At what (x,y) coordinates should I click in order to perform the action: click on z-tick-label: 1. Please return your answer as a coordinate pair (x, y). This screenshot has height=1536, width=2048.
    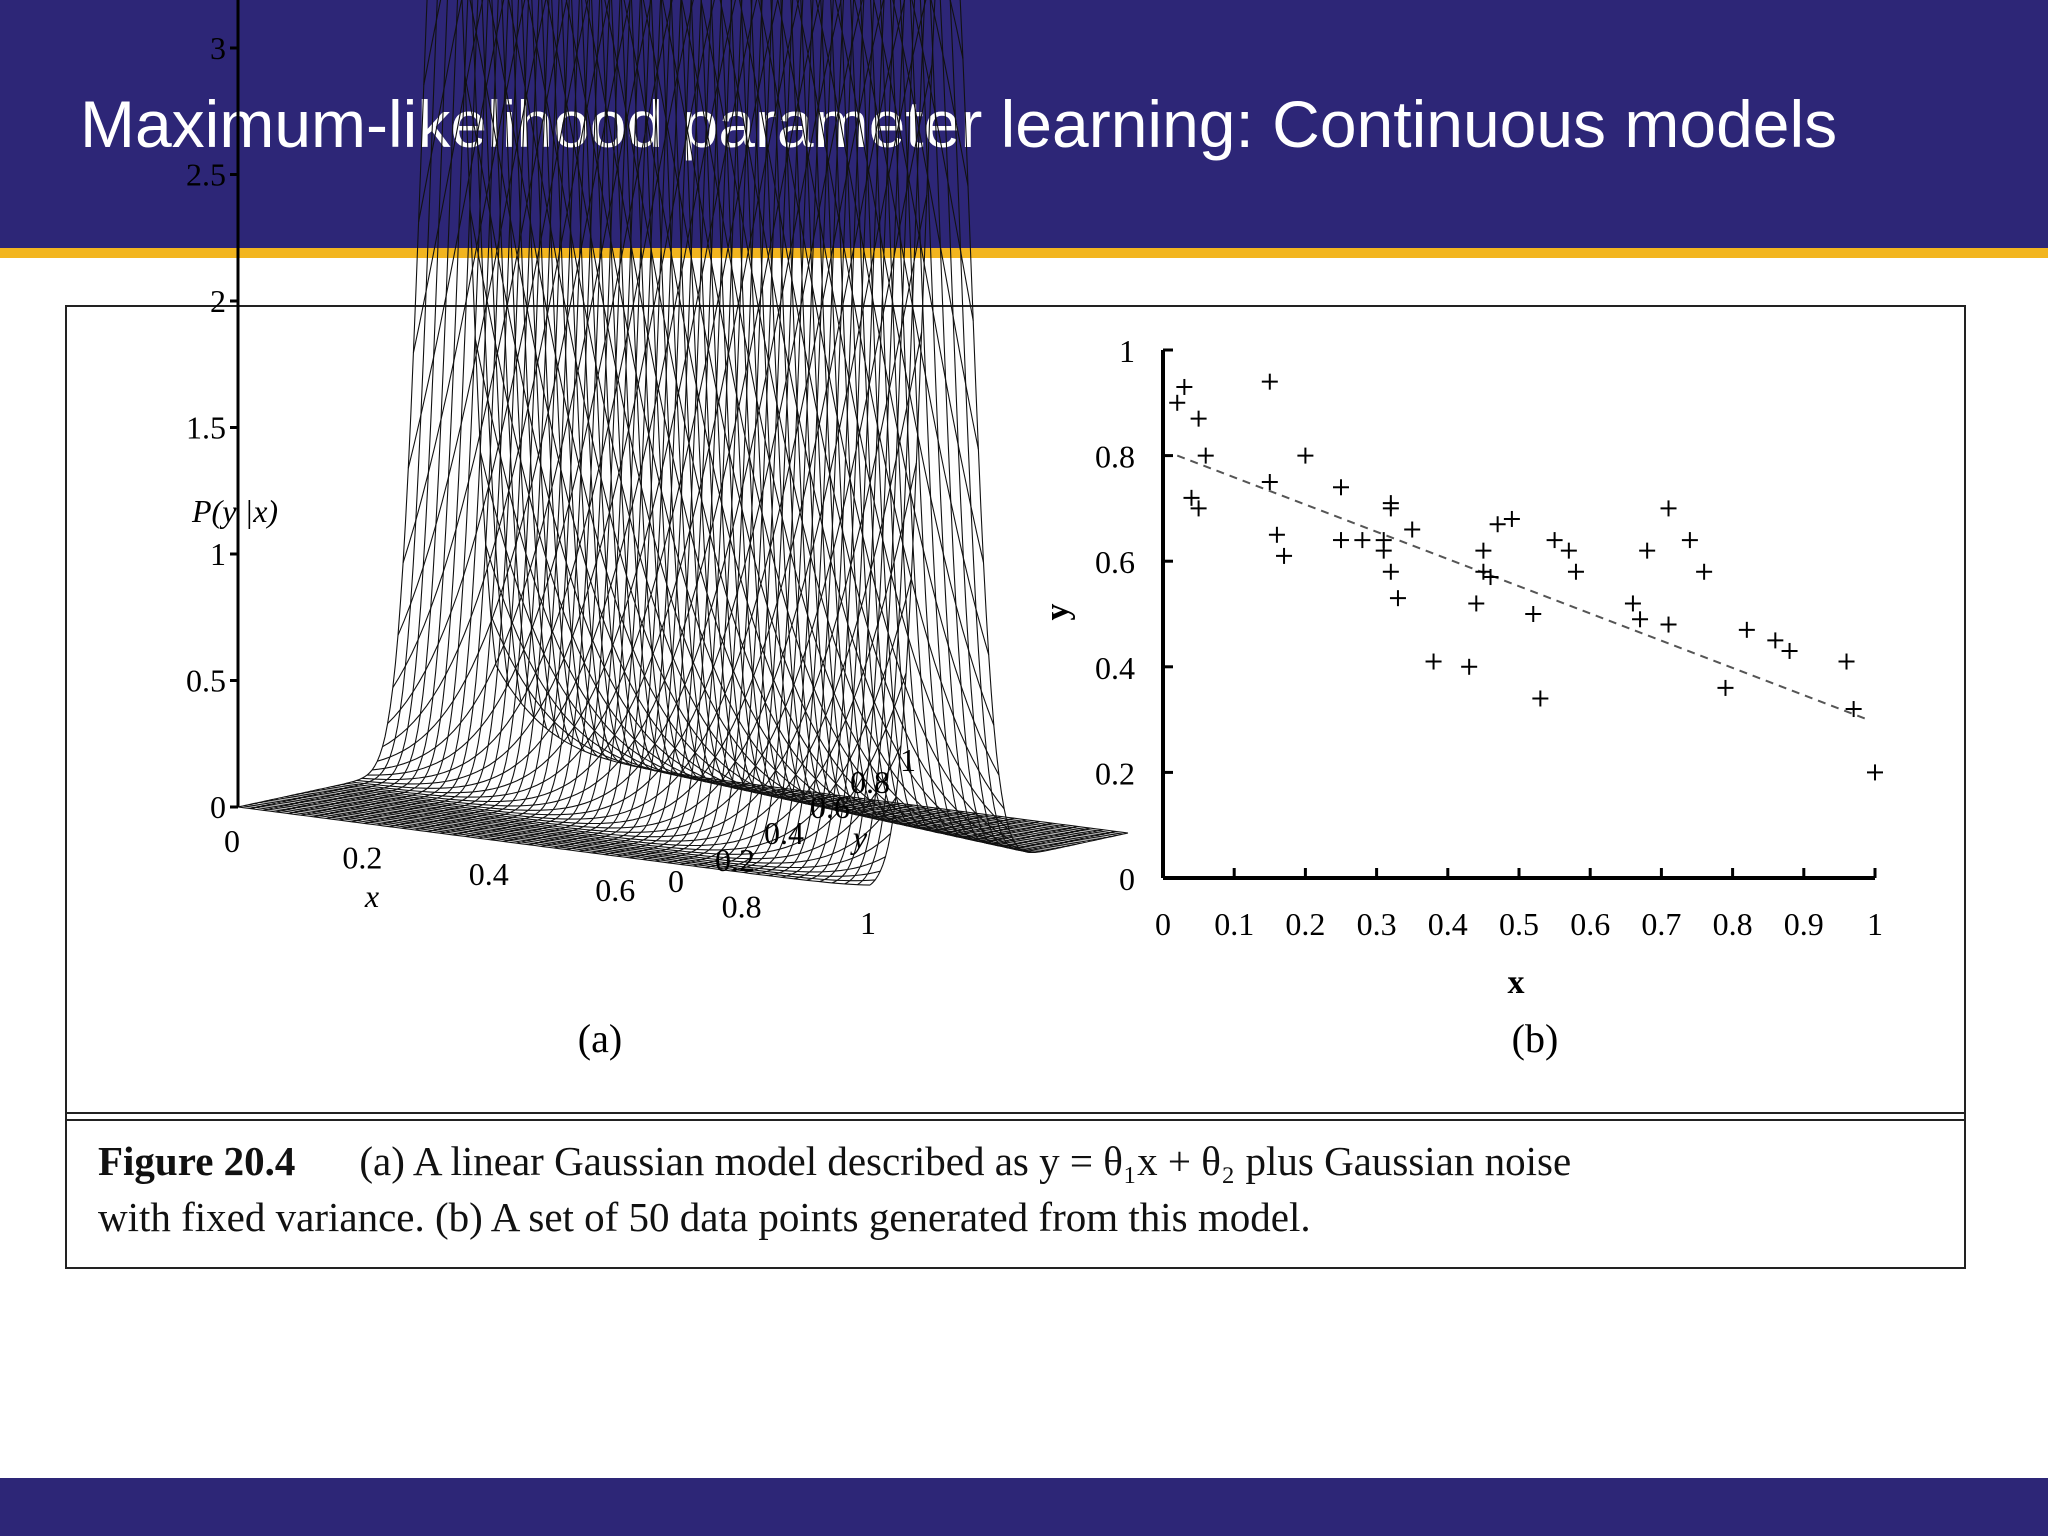
    Looking at the image, I should click on (218, 554).